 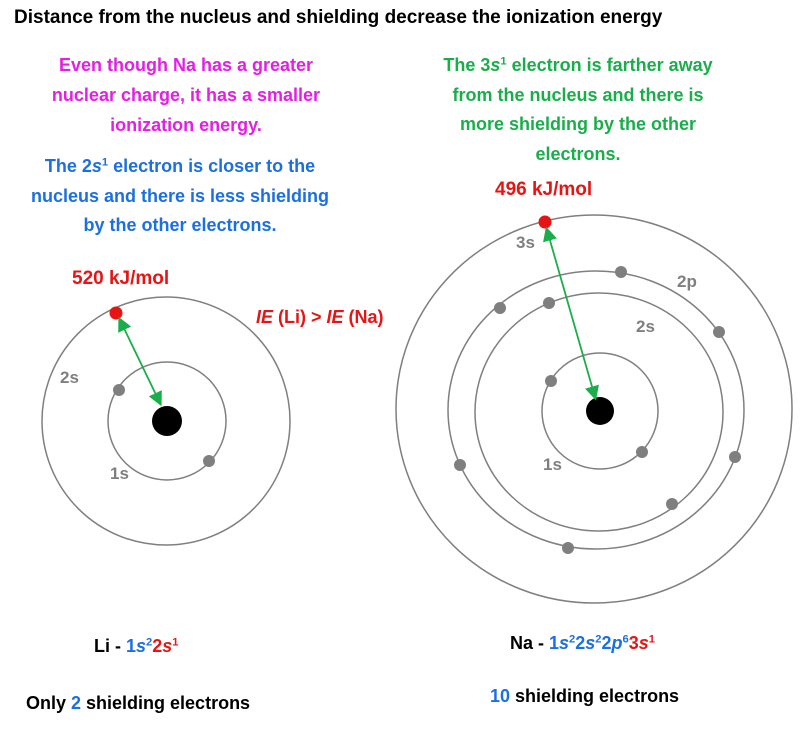 I want to click on na-label-1s: 1s, so click(x=552, y=464).